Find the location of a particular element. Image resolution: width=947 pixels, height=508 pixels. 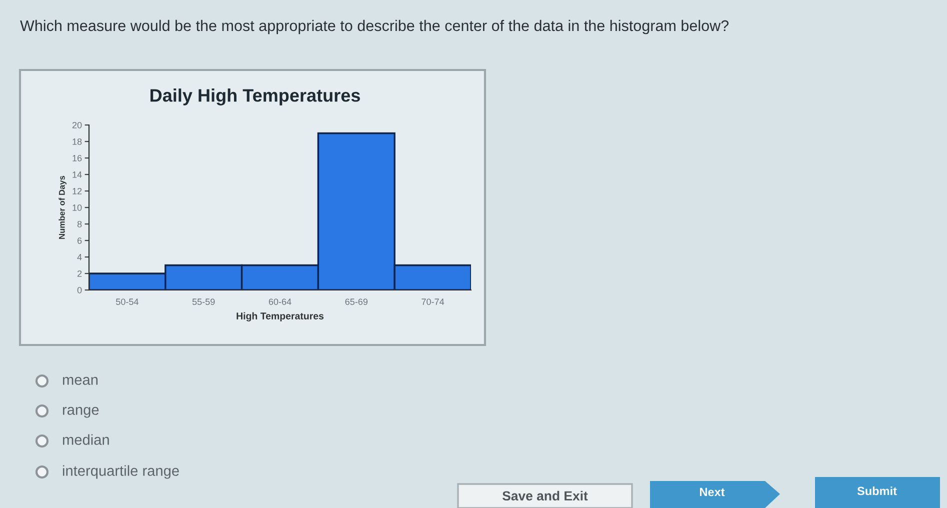

y-tick-label: 20 is located at coordinates (77, 125).